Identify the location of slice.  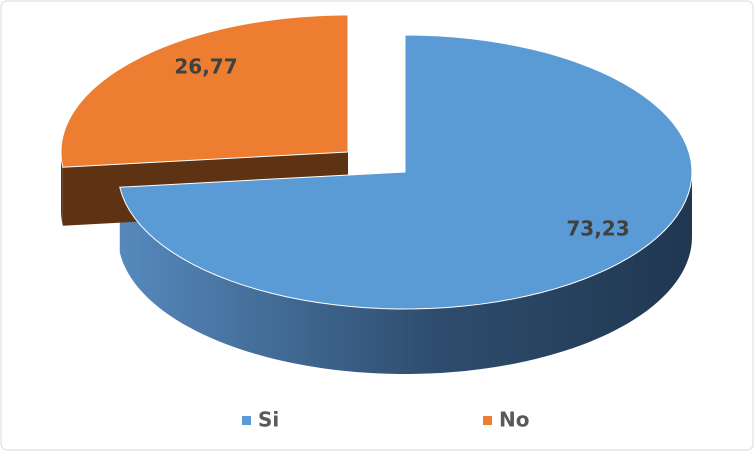
(204, 91).